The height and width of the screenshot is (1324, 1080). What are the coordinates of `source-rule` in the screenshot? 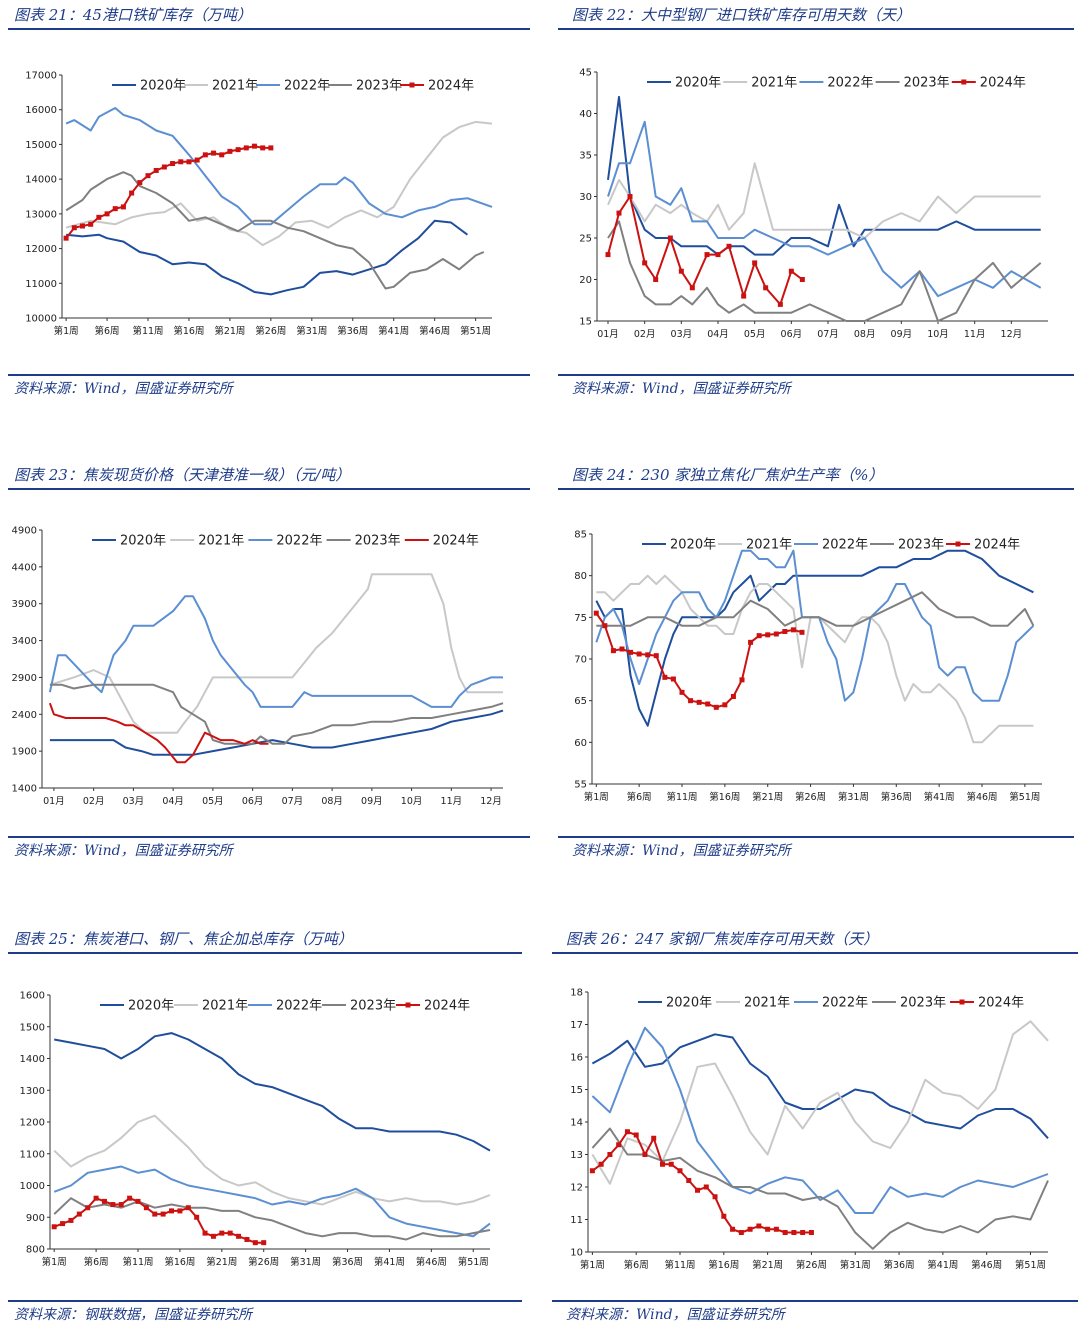 It's located at (816, 837).